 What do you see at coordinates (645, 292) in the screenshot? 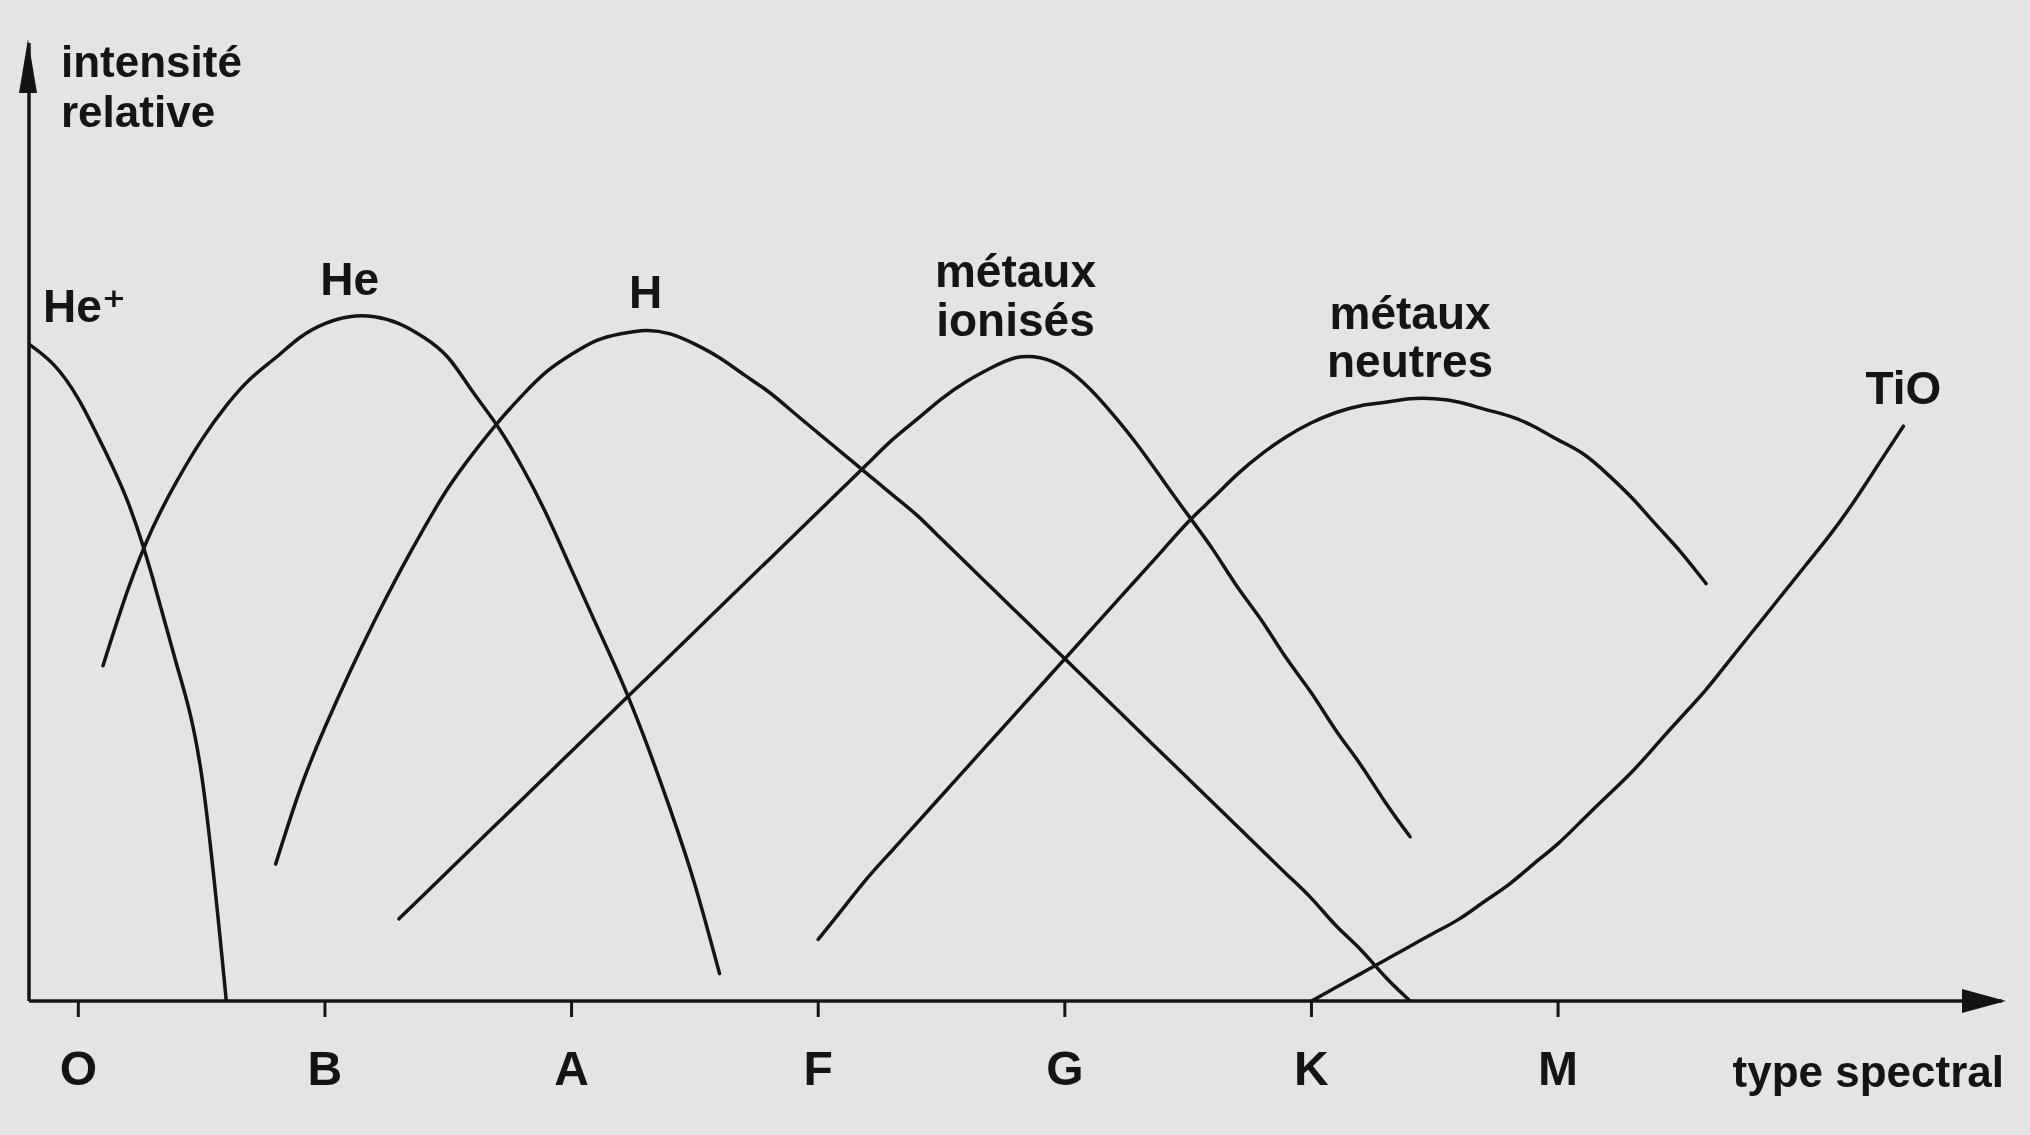
I see `series-label: H` at bounding box center [645, 292].